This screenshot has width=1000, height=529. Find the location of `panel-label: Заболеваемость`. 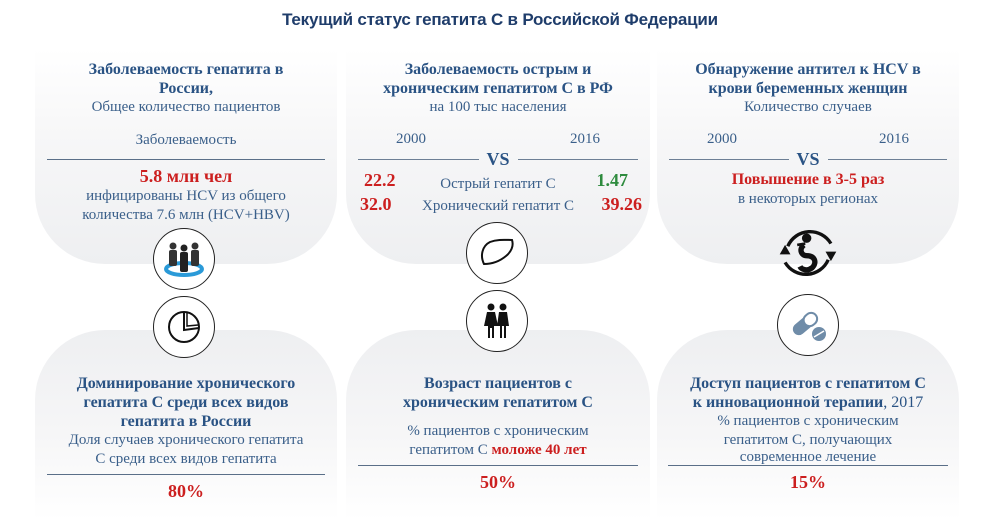

panel-label: Заболеваемость is located at coordinates (186, 140).